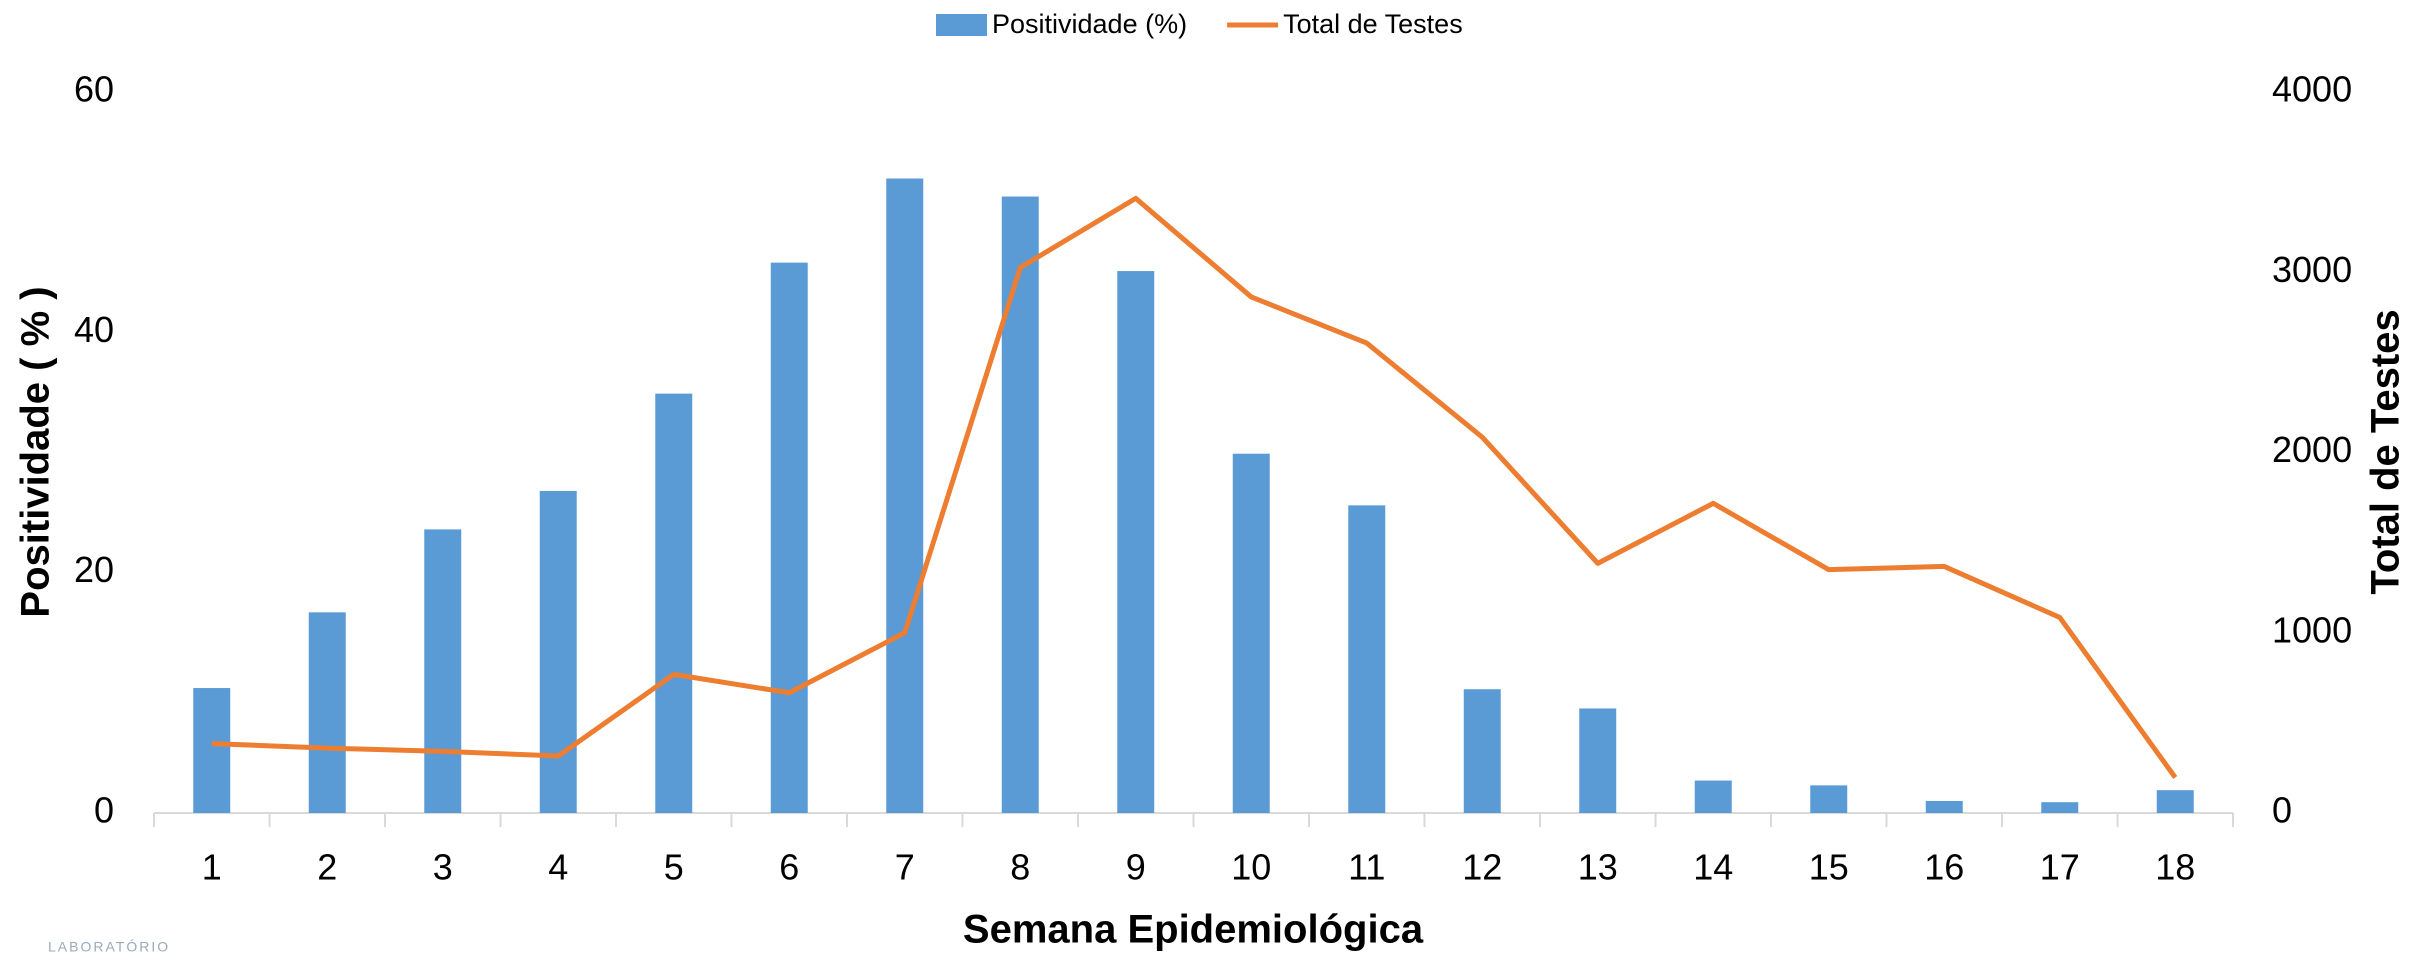  Describe the element at coordinates (2282, 810) in the screenshot. I see `y2-tick-label: 0` at that location.